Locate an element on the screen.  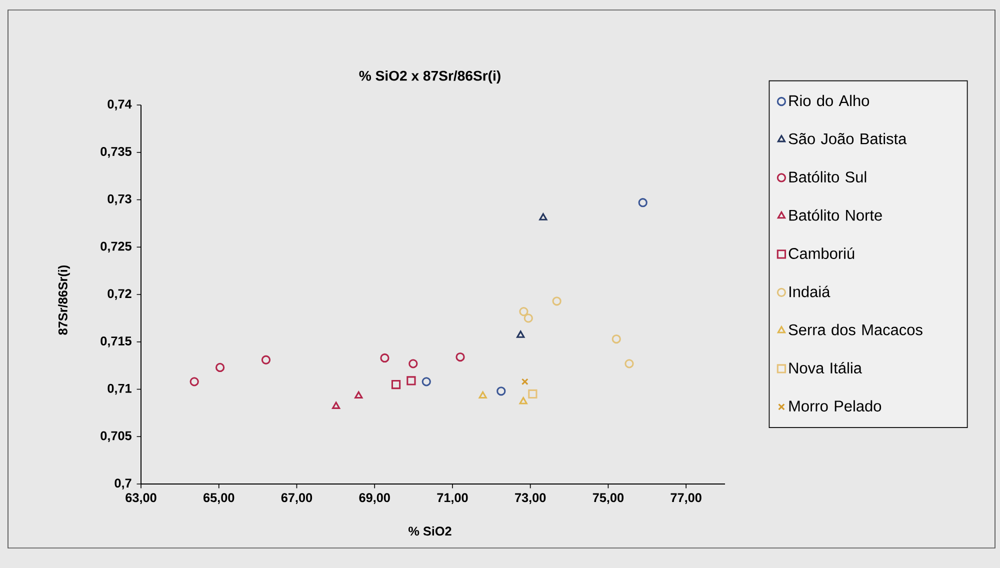
x-tick-label: 69,00 is located at coordinates (374, 498).